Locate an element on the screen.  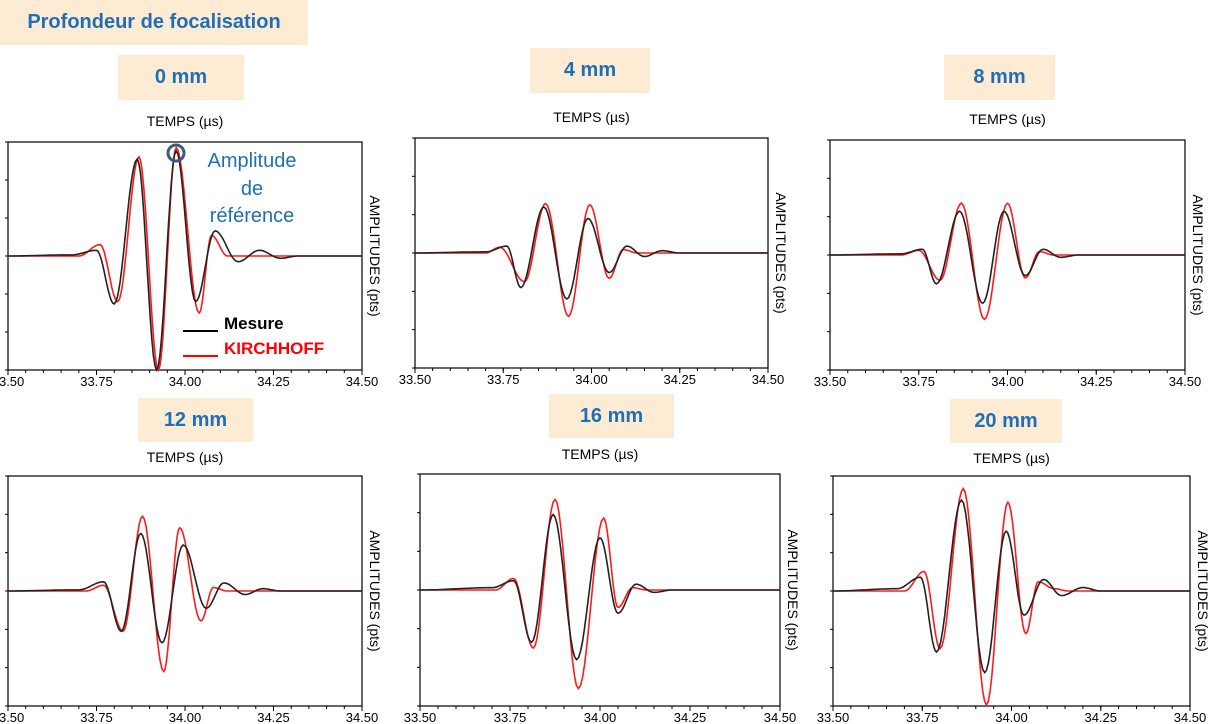
figure-title: Profondeur de focalisation is located at coordinates (154, 22).